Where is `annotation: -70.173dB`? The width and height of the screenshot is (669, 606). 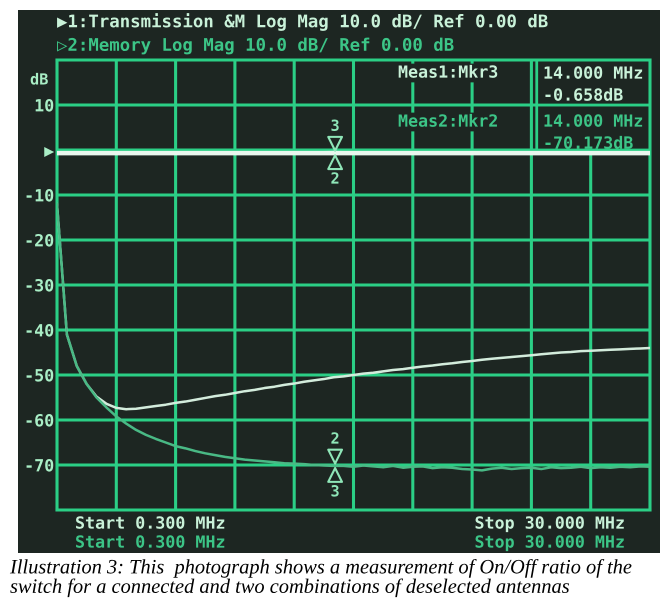
annotation: -70.173dB is located at coordinates (589, 142).